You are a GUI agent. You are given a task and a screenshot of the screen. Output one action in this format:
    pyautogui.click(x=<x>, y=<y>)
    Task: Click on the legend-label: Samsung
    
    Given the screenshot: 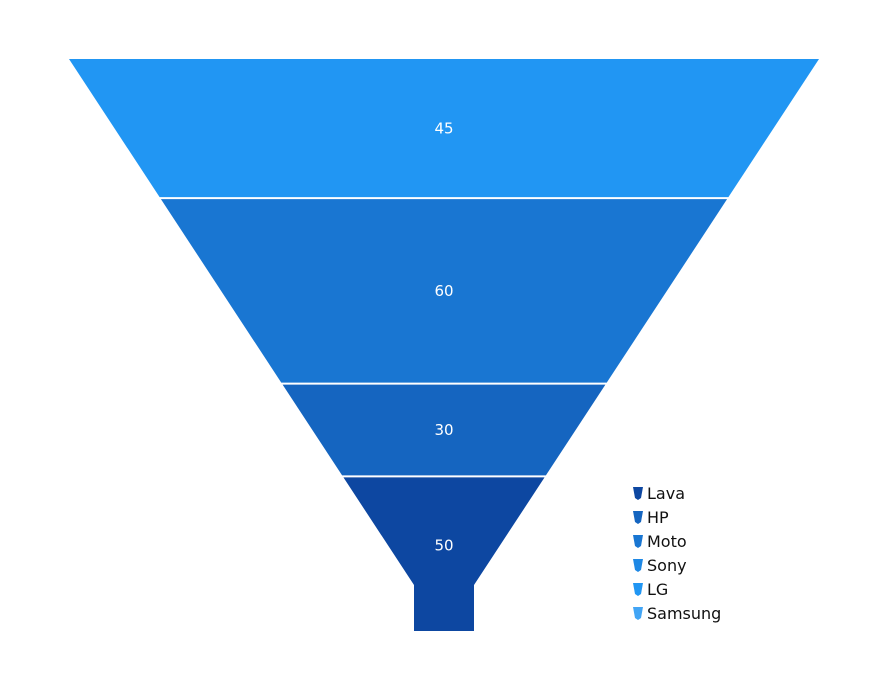 What is the action you would take?
    pyautogui.click(x=684, y=613)
    